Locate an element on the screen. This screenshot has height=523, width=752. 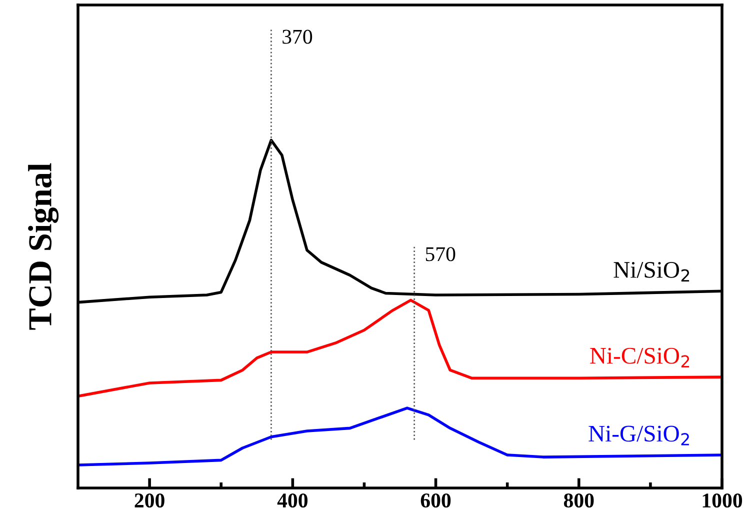
ref-line-label: 570 is located at coordinates (441, 254).